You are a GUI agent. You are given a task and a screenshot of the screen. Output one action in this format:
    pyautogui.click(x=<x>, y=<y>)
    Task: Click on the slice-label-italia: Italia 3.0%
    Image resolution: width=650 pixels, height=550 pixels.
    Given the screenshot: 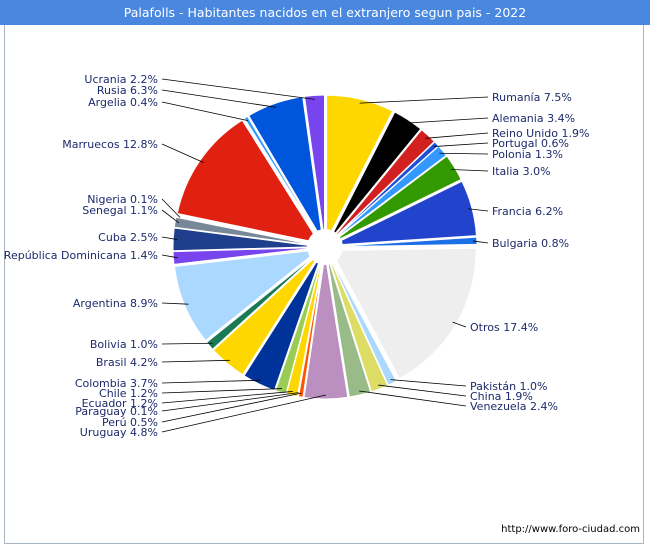 What is the action you would take?
    pyautogui.click(x=521, y=171)
    